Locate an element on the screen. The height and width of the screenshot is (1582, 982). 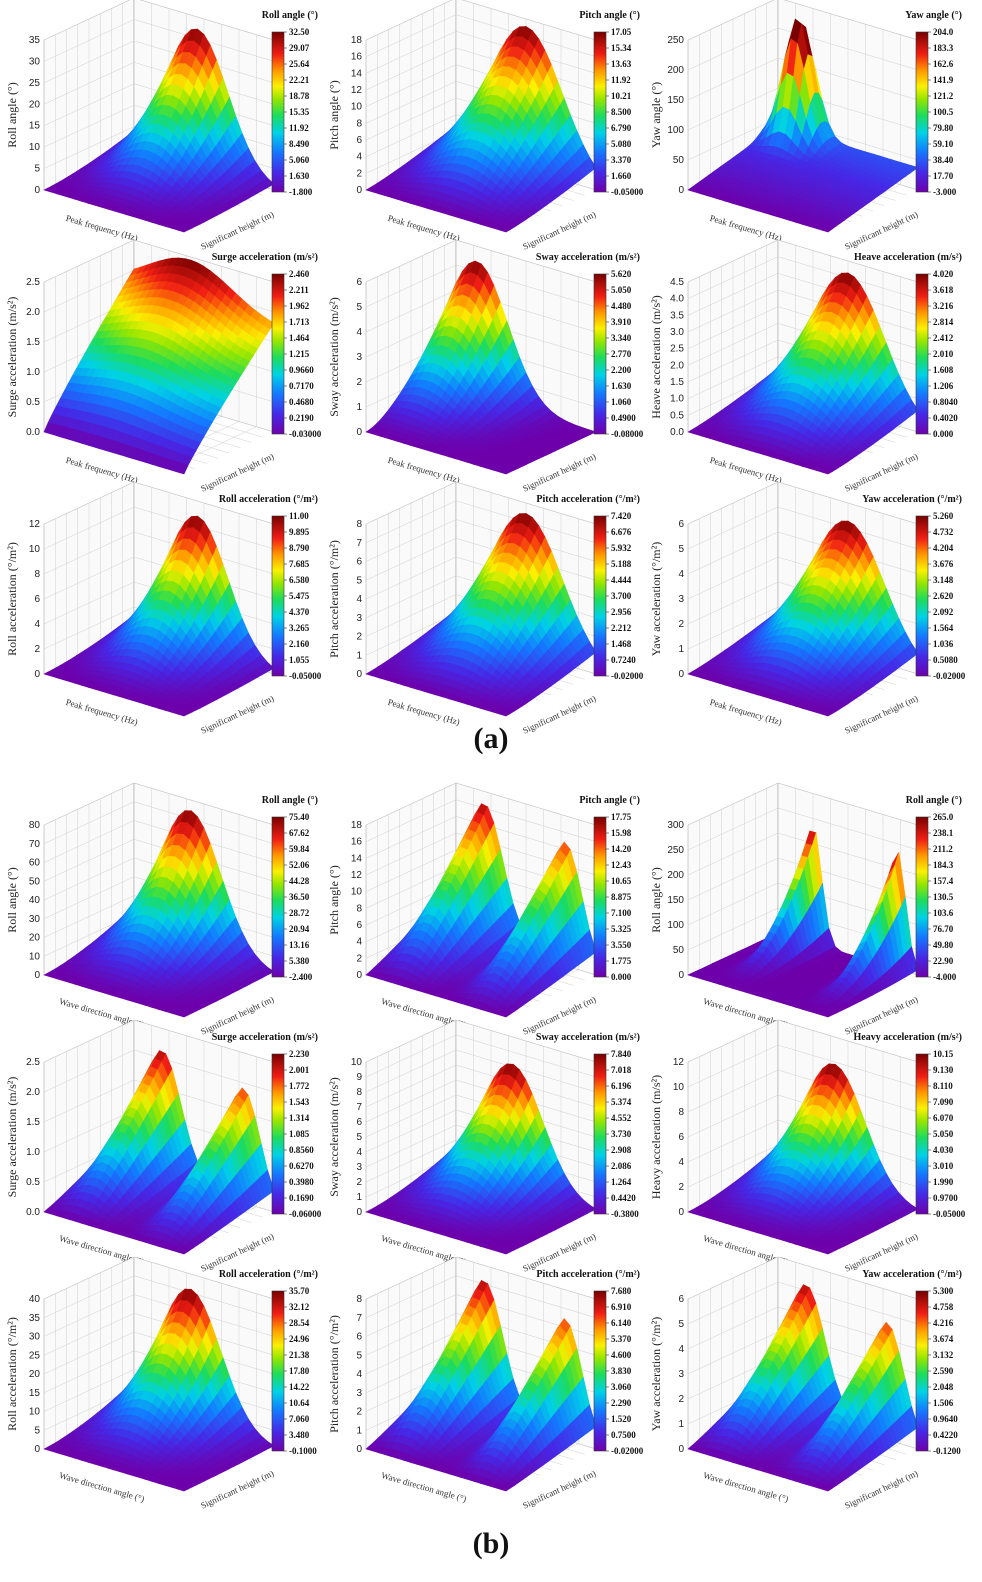
z-tick-label: 1 is located at coordinates (359, 655).